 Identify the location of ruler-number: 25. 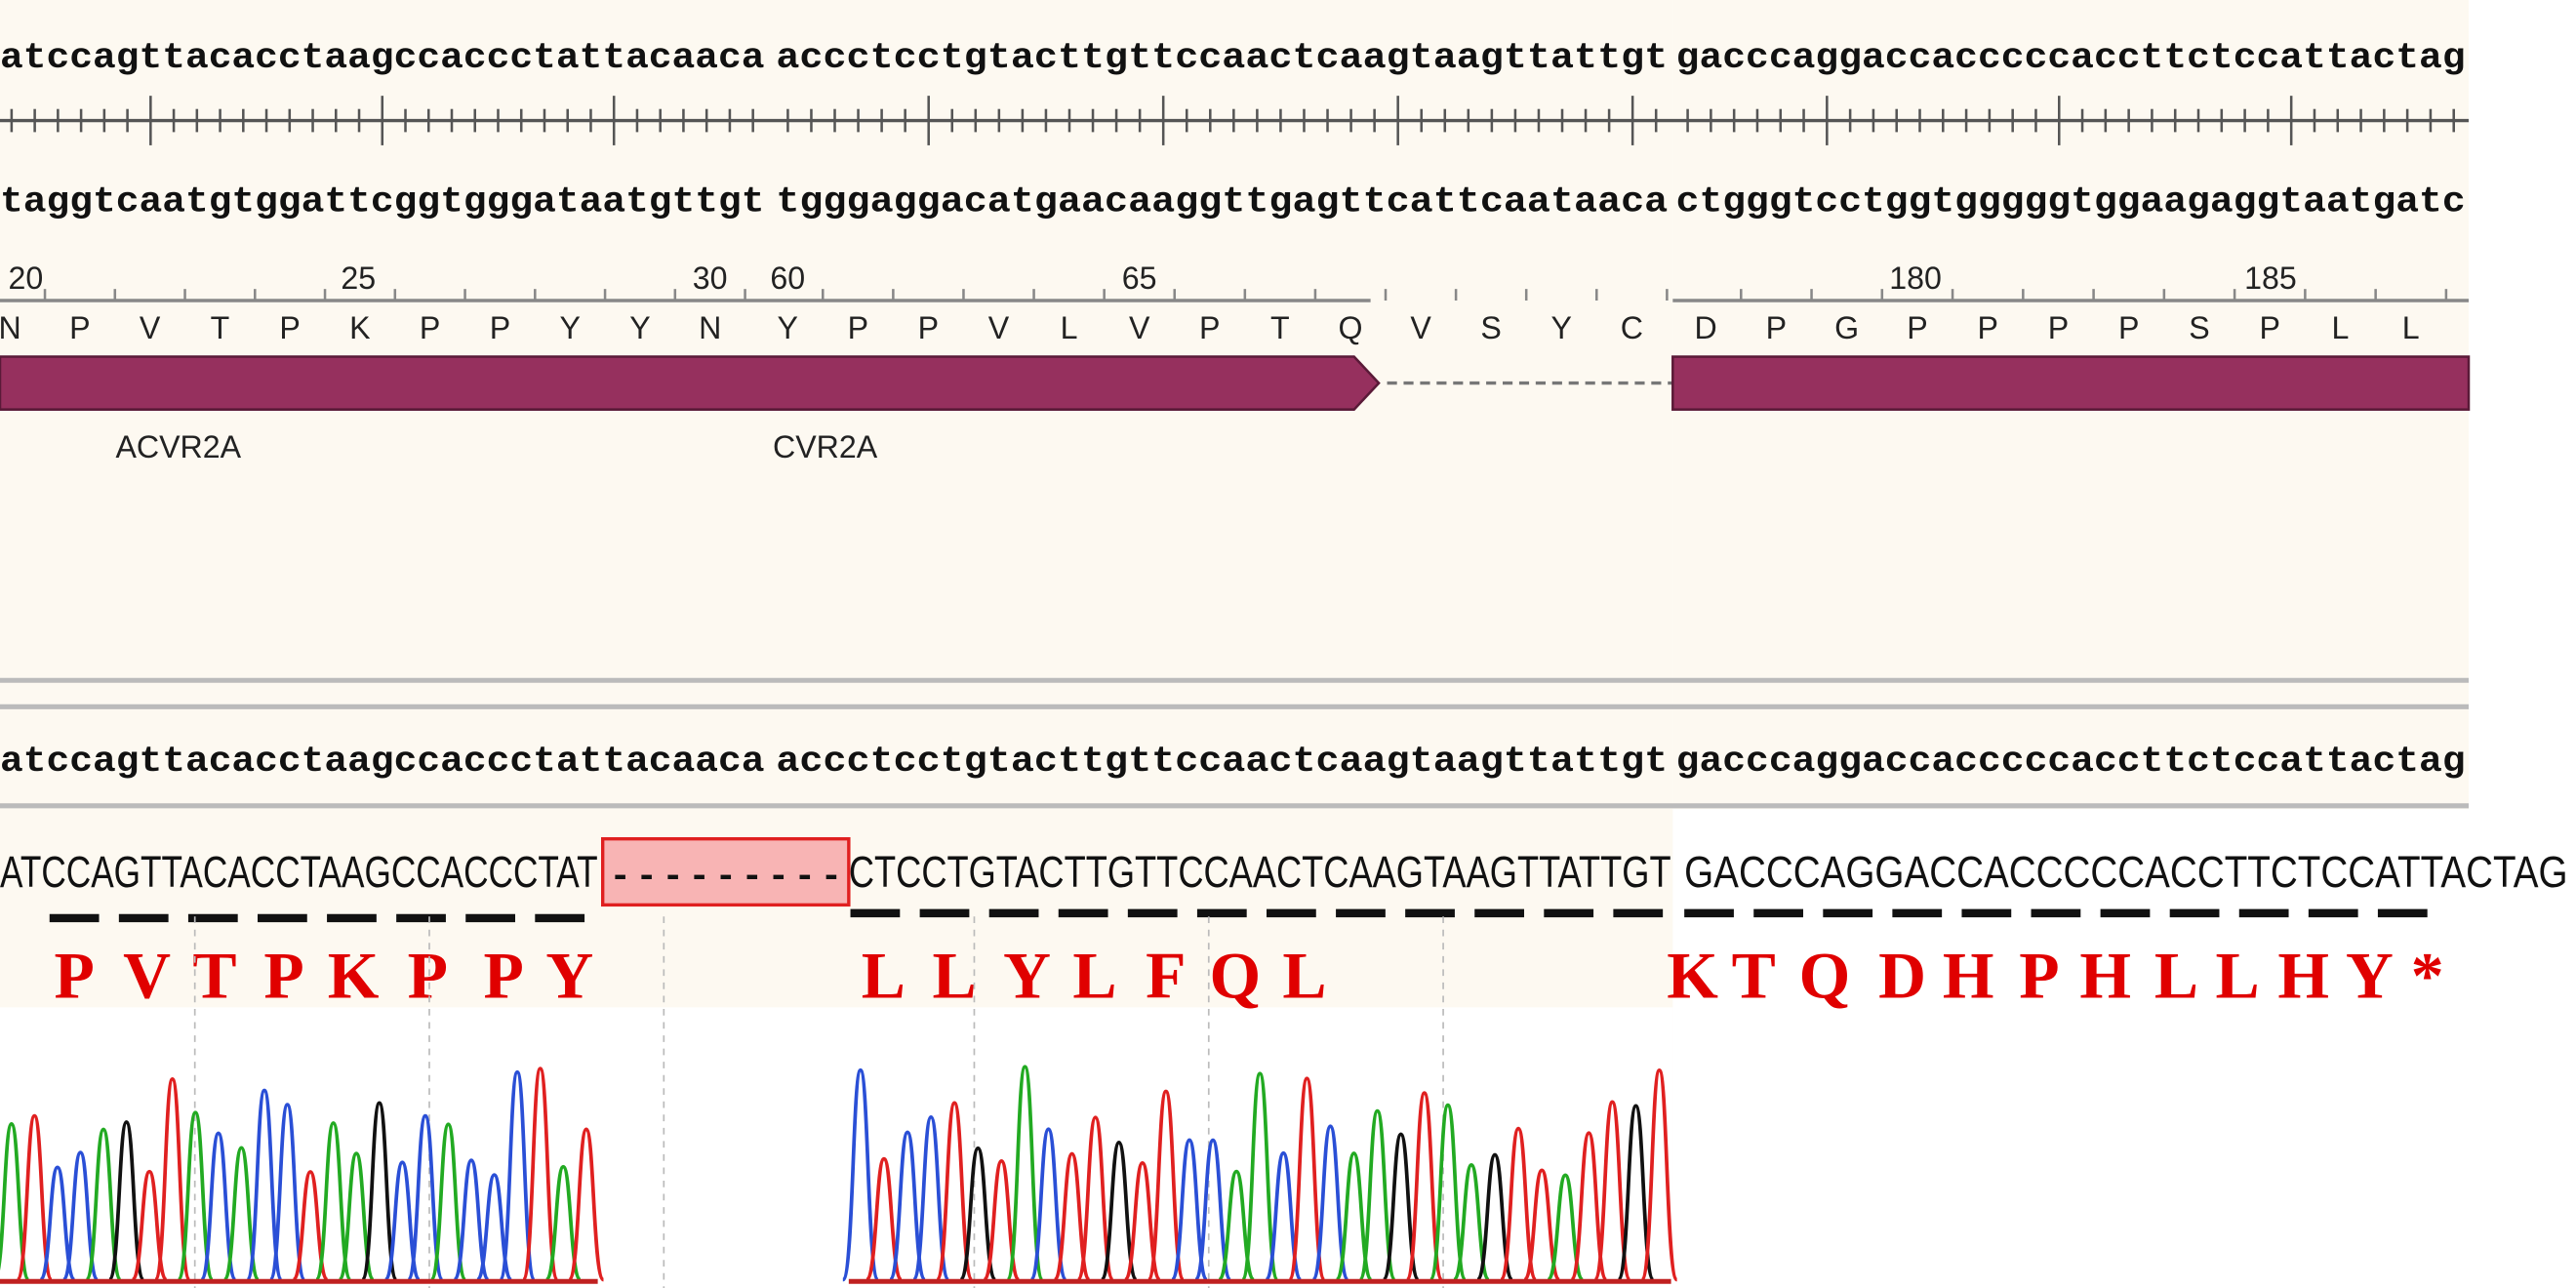
(358, 278).